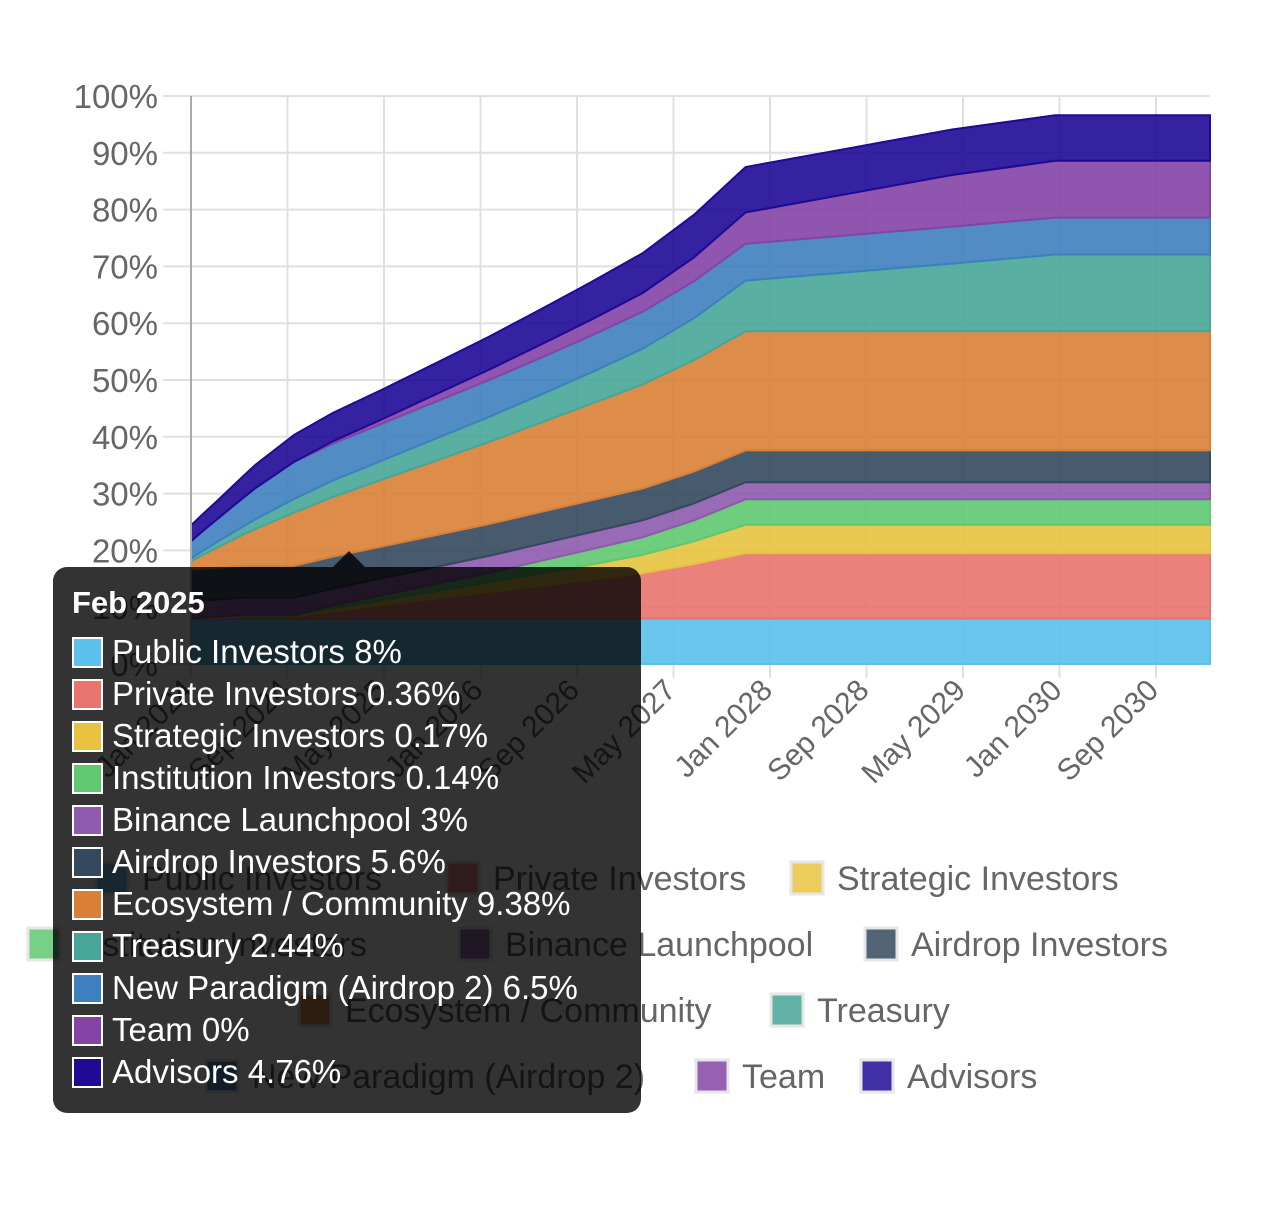 The width and height of the screenshot is (1284, 1205). Describe the element at coordinates (227, 1071) in the screenshot. I see `tooltip-row-label: Advisors 4.76%` at that location.